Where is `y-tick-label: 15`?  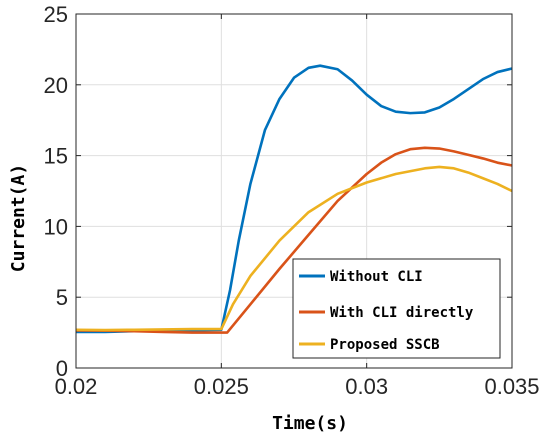
y-tick-label: 15 is located at coordinates (56, 156).